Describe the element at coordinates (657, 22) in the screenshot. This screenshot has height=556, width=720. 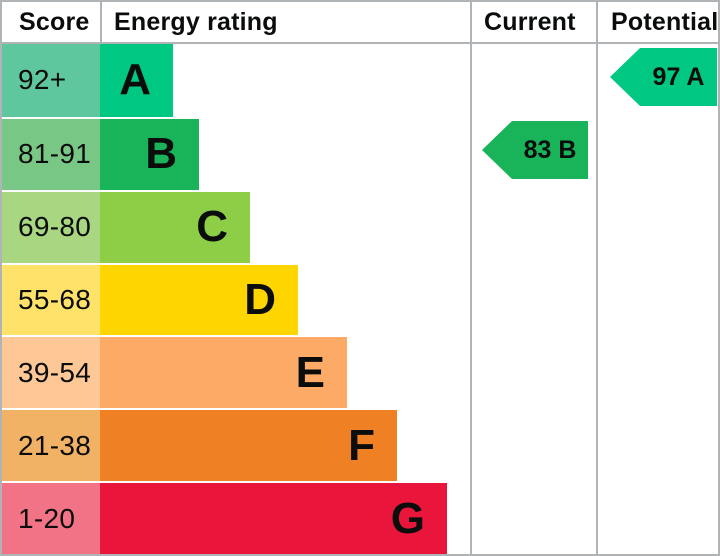
I see `header-potential: Potential` at that location.